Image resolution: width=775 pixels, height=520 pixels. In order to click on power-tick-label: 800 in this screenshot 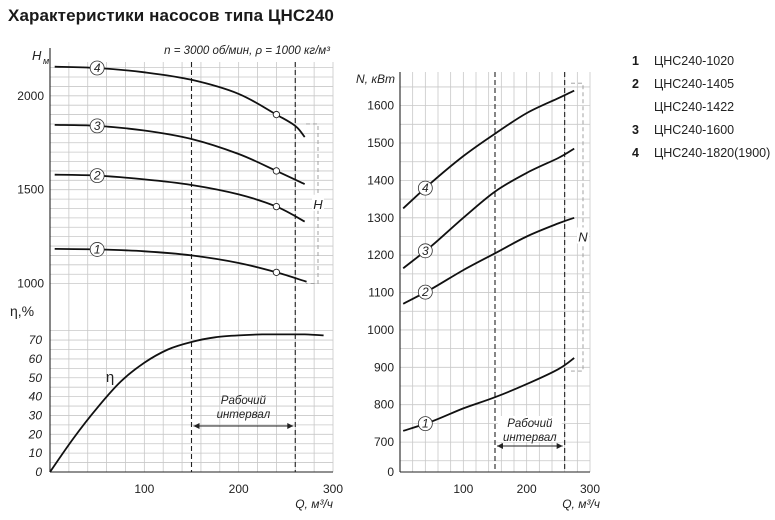, I will do `click(384, 405)`.